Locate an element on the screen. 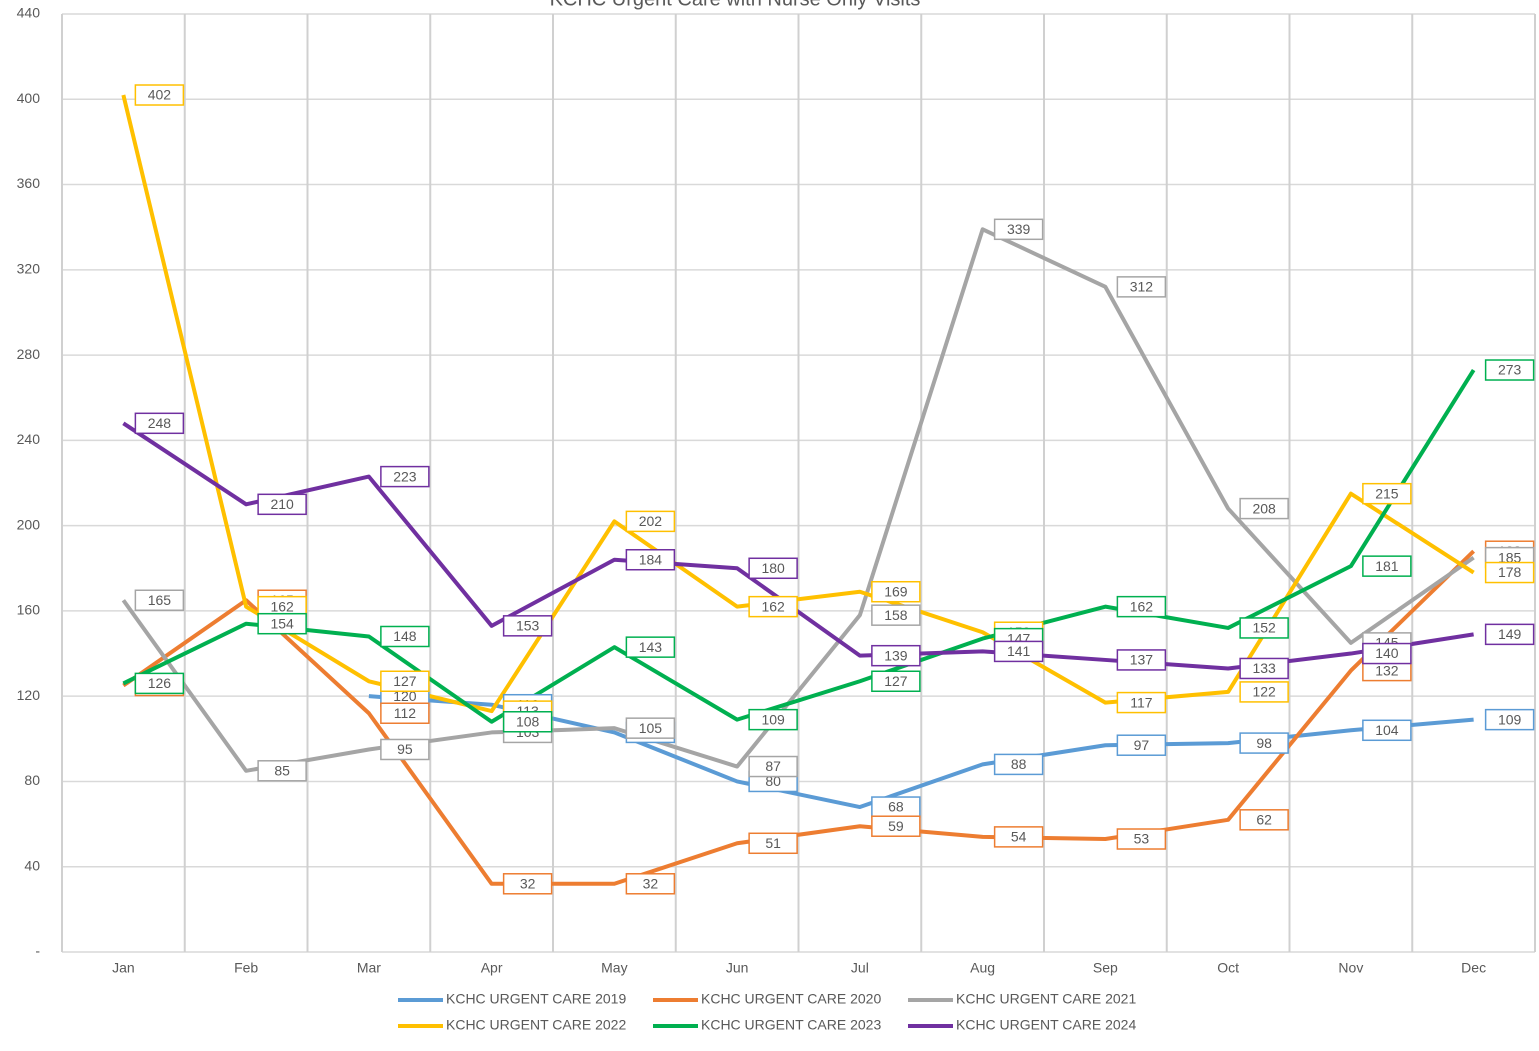  data-label: 154 is located at coordinates (282, 623).